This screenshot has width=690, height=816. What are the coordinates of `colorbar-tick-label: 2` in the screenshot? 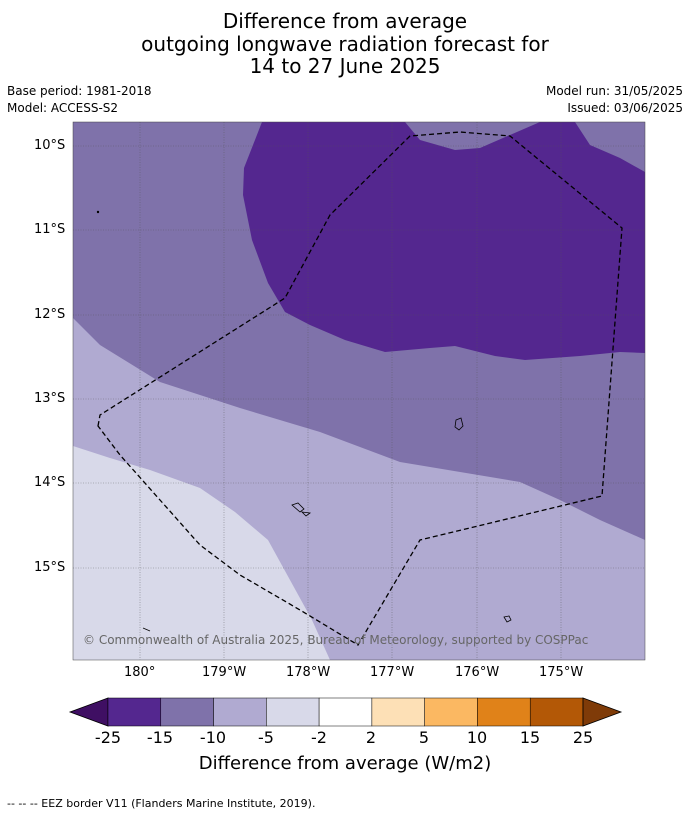 It's located at (371, 737).